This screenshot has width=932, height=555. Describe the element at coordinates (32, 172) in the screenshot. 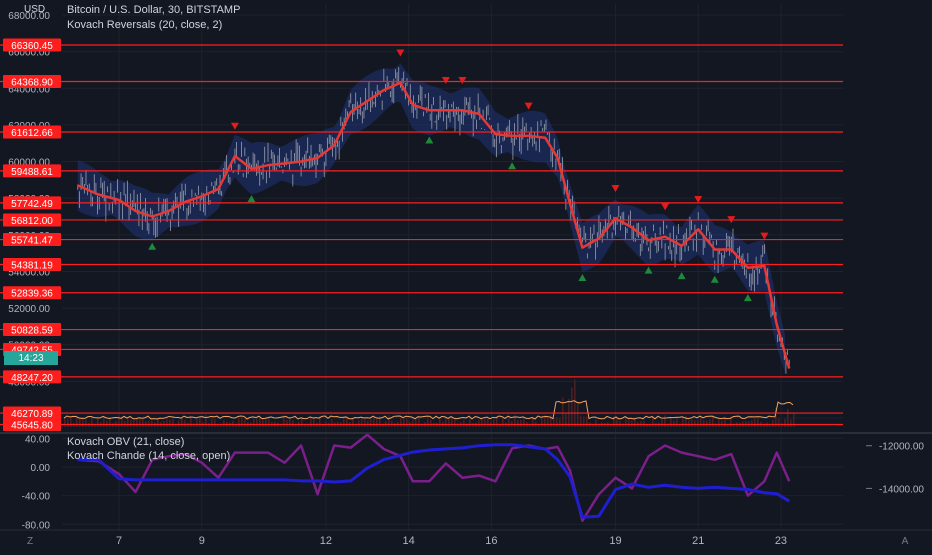

I see `price-level-label: 59488.61` at that location.